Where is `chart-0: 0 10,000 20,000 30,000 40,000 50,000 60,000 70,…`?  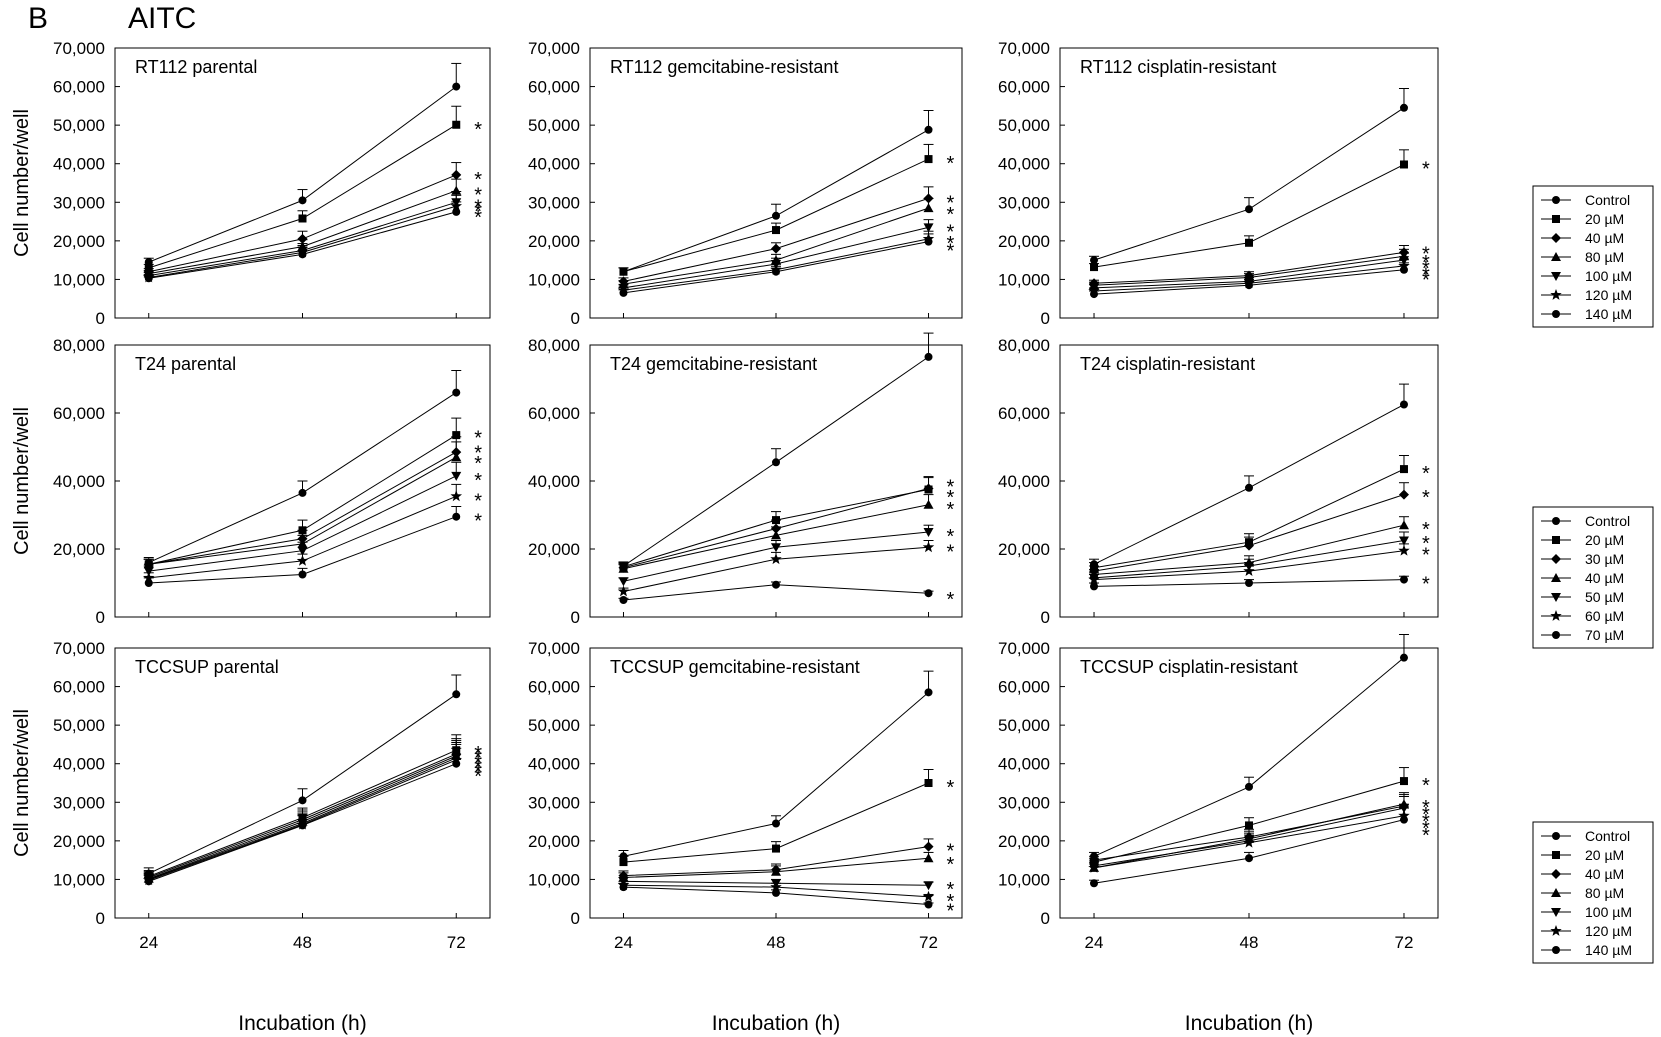
chart-0: 0 10,000 20,000 30,000 40,000 50,000 60,000 70,… is located at coordinates (251, 183).